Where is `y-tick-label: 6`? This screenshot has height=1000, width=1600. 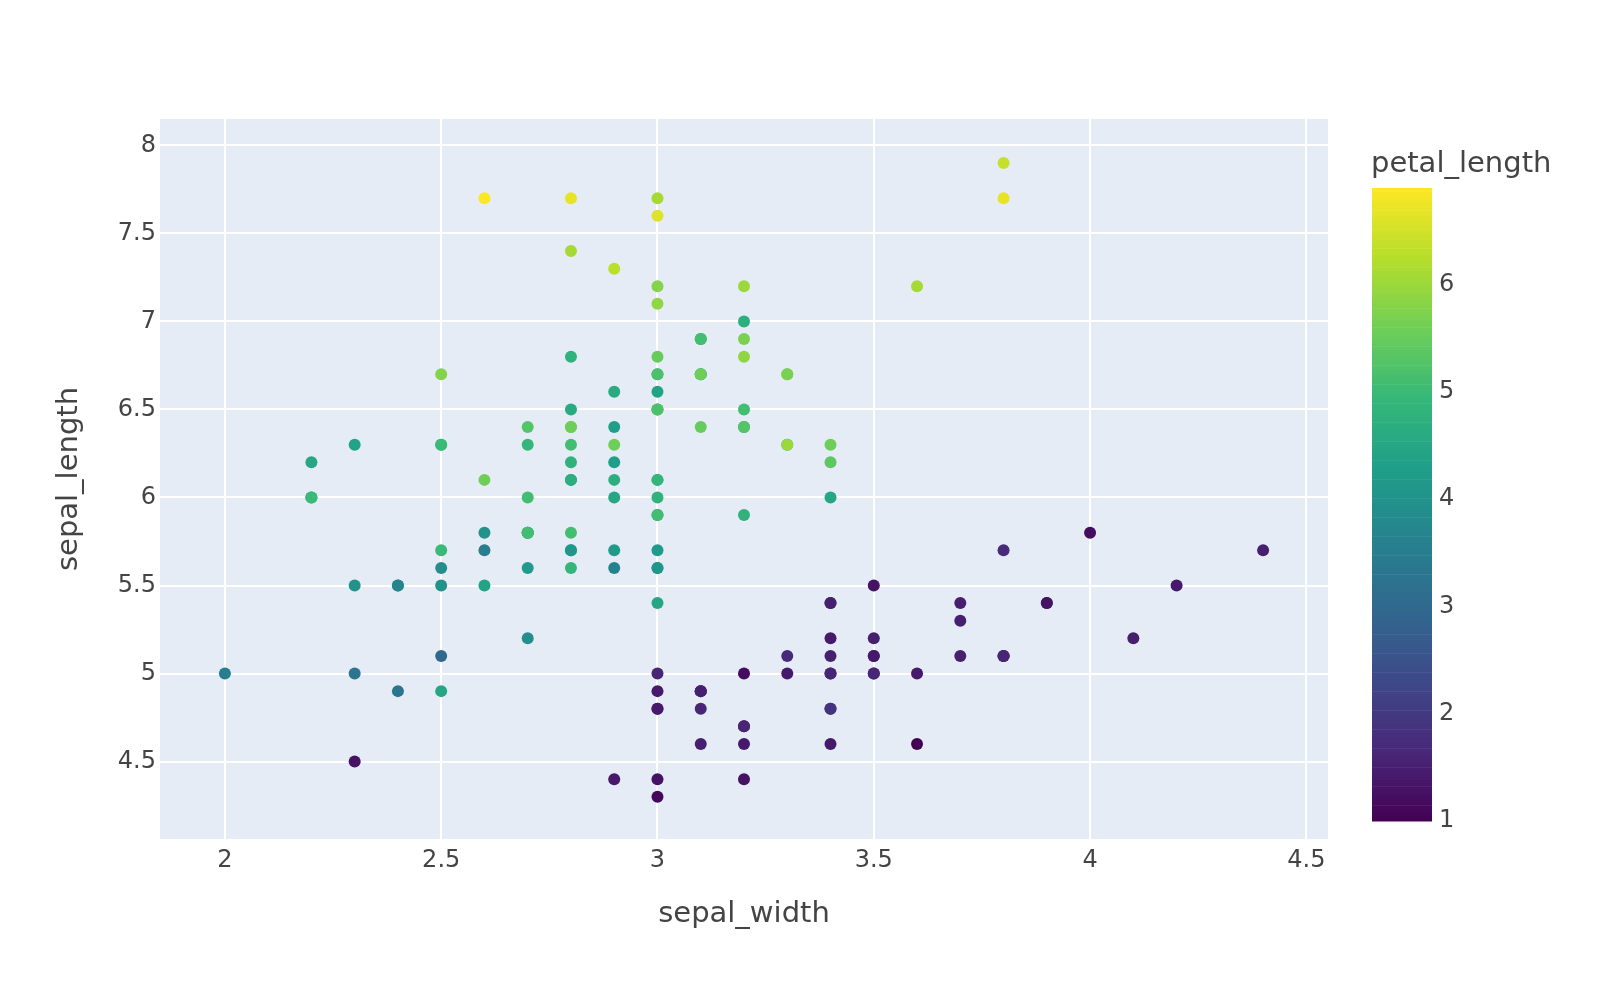 y-tick-label: 6 is located at coordinates (148, 495).